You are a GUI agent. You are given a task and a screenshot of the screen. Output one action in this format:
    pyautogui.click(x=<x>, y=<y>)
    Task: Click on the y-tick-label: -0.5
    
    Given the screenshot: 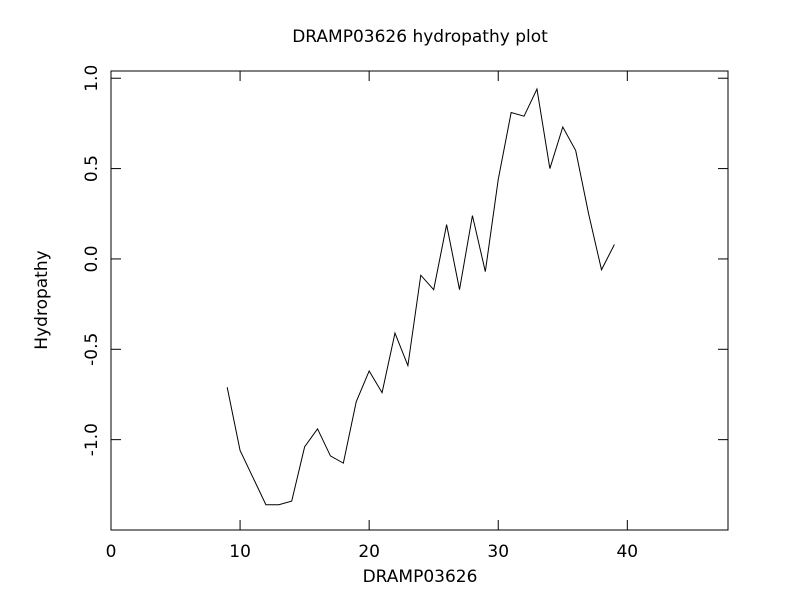 What is the action you would take?
    pyautogui.click(x=92, y=349)
    